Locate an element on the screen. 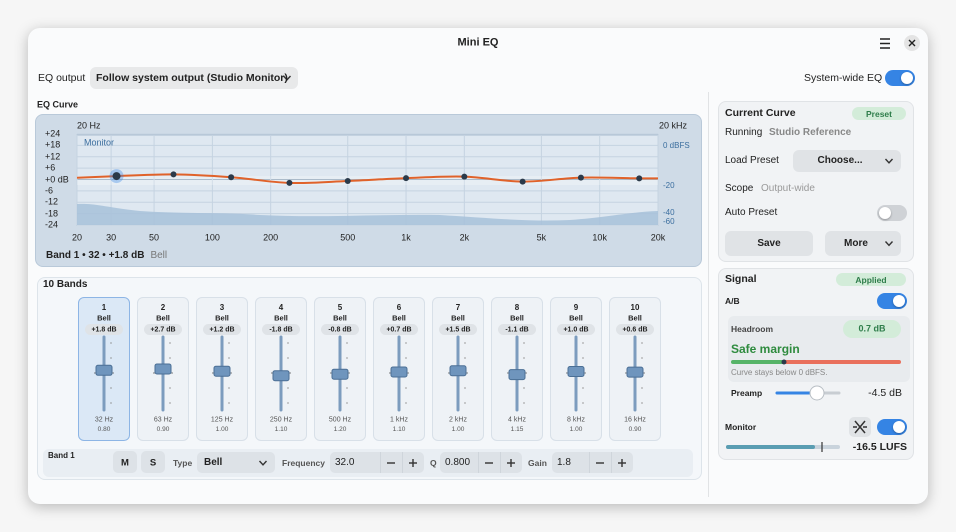 This screenshot has height=532, width=956. band-freq: 63 Hz is located at coordinates (163, 420).